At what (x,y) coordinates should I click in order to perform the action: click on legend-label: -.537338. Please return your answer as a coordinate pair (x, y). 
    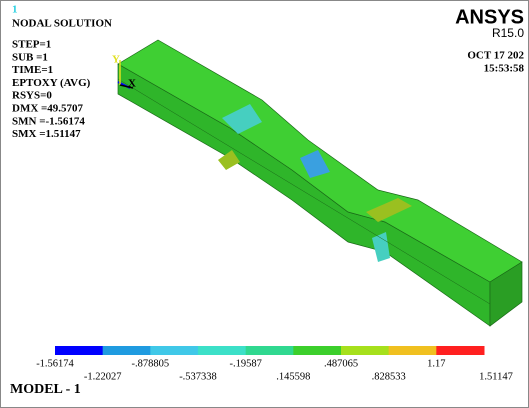
    Looking at the image, I should click on (198, 376).